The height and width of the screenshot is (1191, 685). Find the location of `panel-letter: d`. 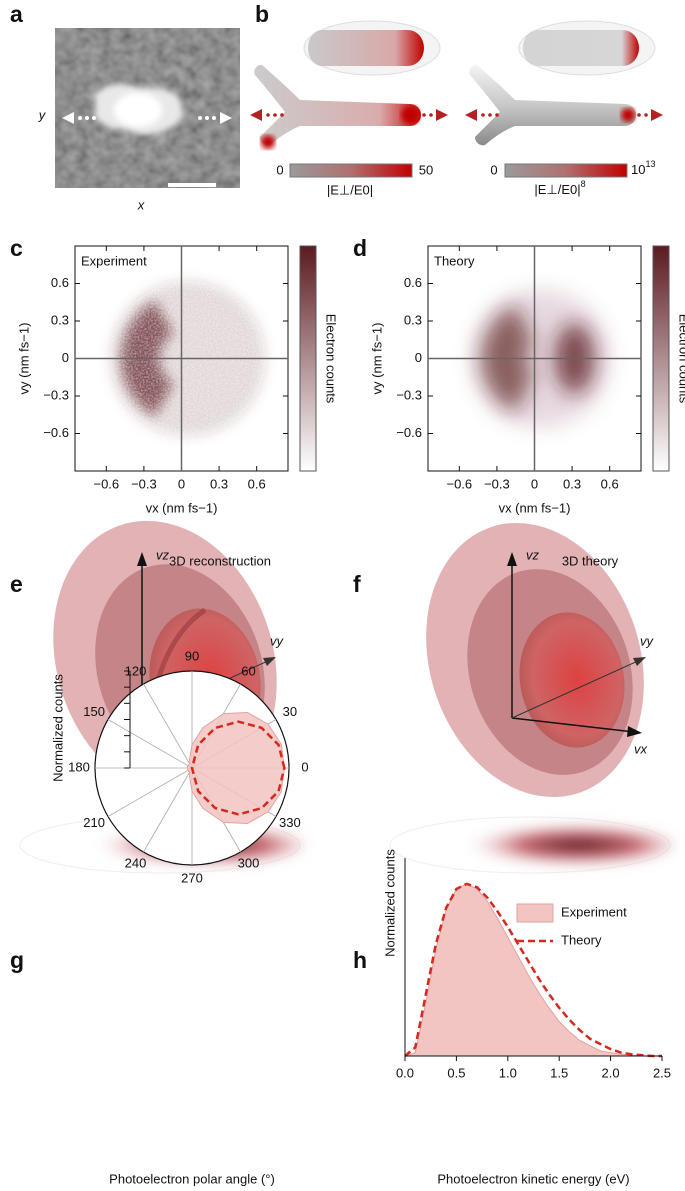

panel-letter: d is located at coordinates (360, 248).